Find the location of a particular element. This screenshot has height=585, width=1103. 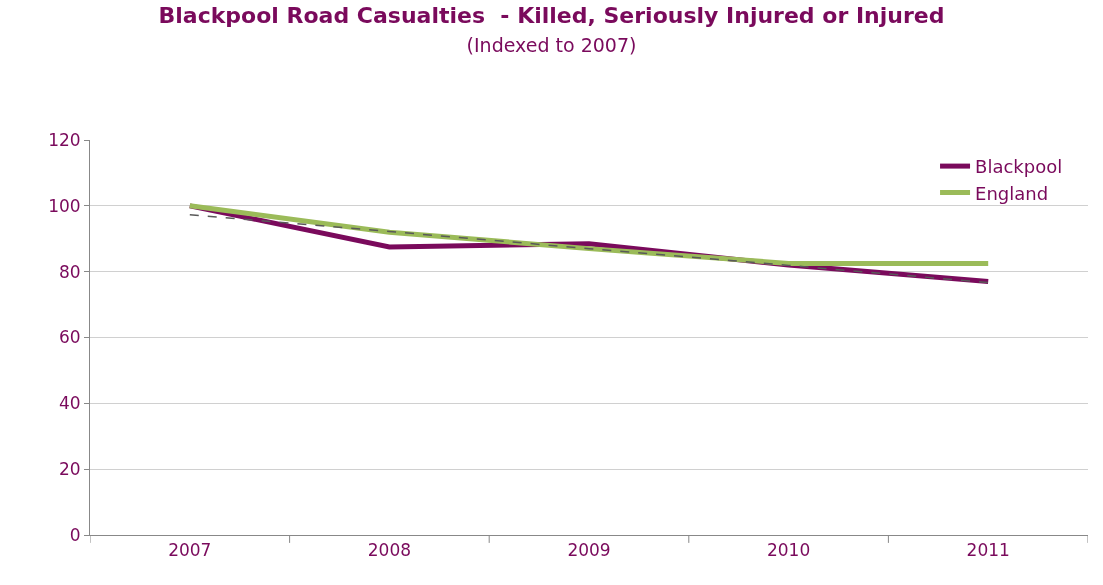

x-tick-label: 2007 is located at coordinates (190, 550).